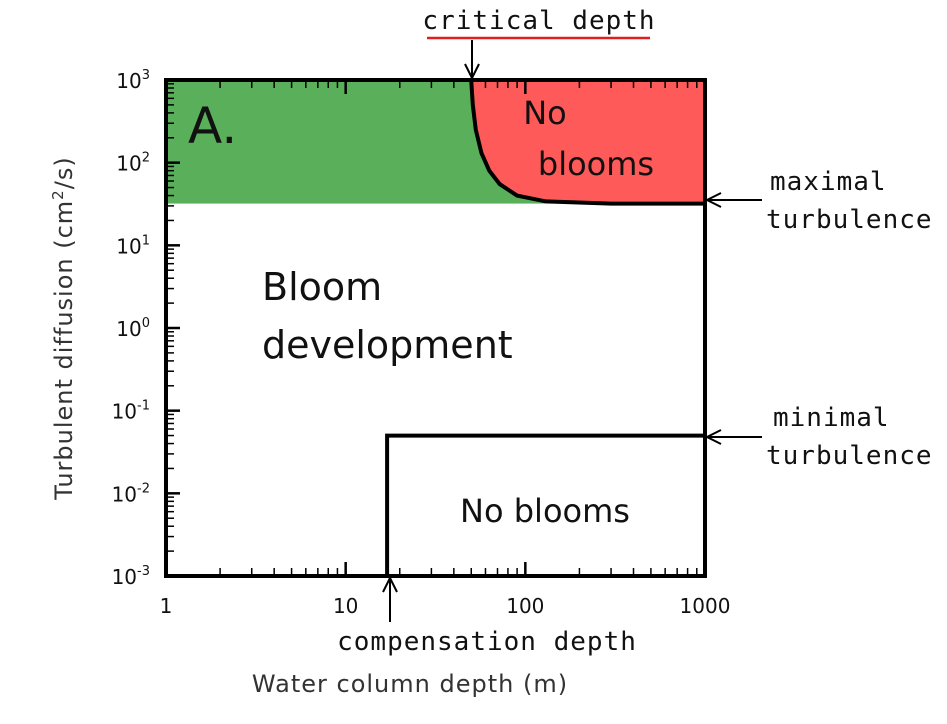  What do you see at coordinates (733, 437) in the screenshot?
I see `minimal-turbulence-arrow` at bounding box center [733, 437].